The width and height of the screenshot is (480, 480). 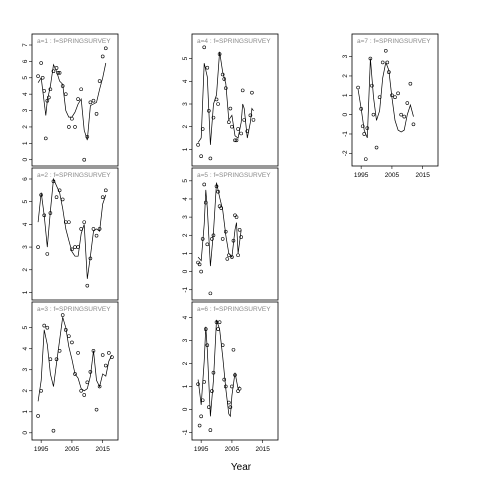 What do you see at coordinates (185, 217) in the screenshot?
I see `y-tick-label: 3` at bounding box center [185, 217].